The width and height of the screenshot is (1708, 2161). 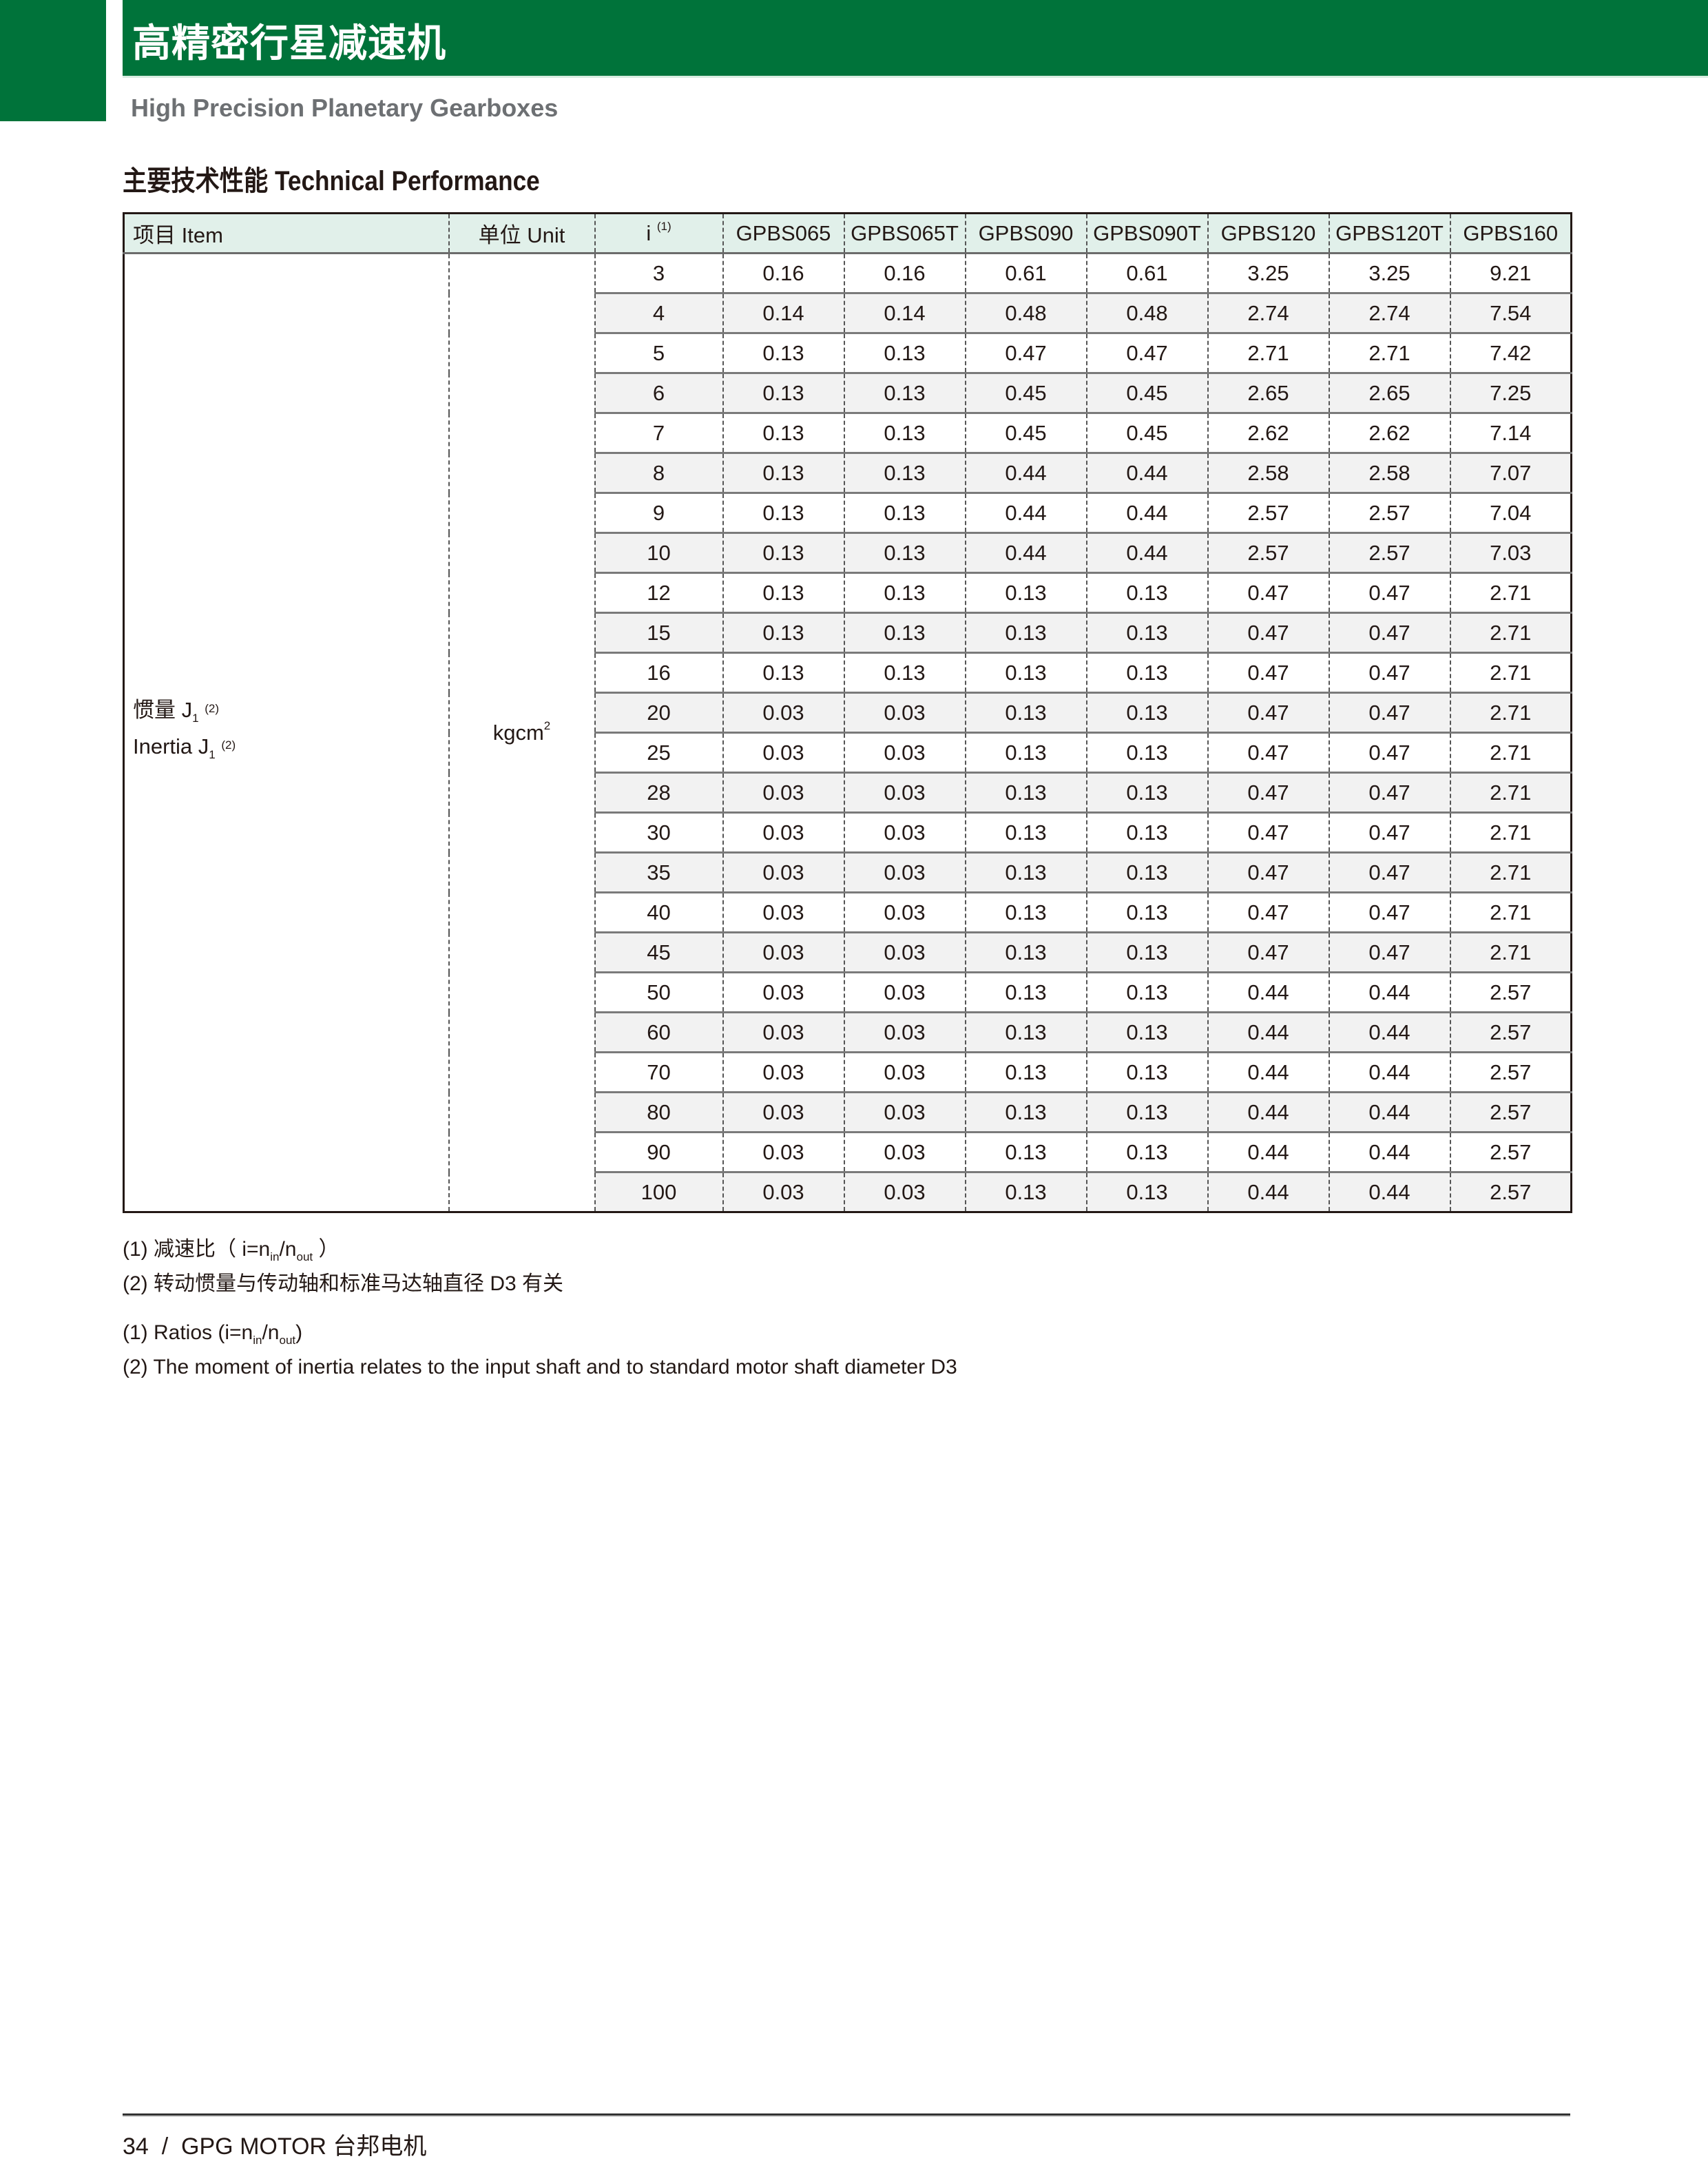 What do you see at coordinates (1511, 233) in the screenshot?
I see `header-model: GPBS160` at bounding box center [1511, 233].